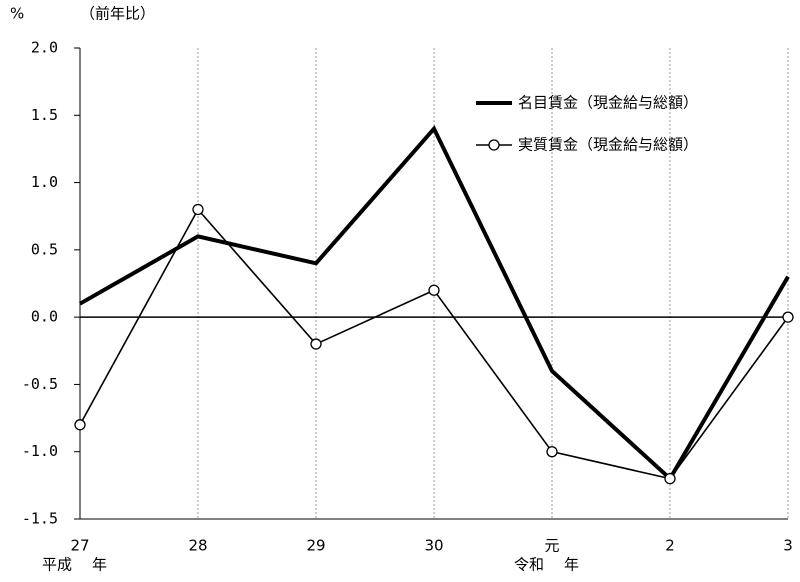 This screenshot has height=582, width=800. What do you see at coordinates (315, 546) in the screenshot?
I see `x-tick-label: 29` at bounding box center [315, 546].